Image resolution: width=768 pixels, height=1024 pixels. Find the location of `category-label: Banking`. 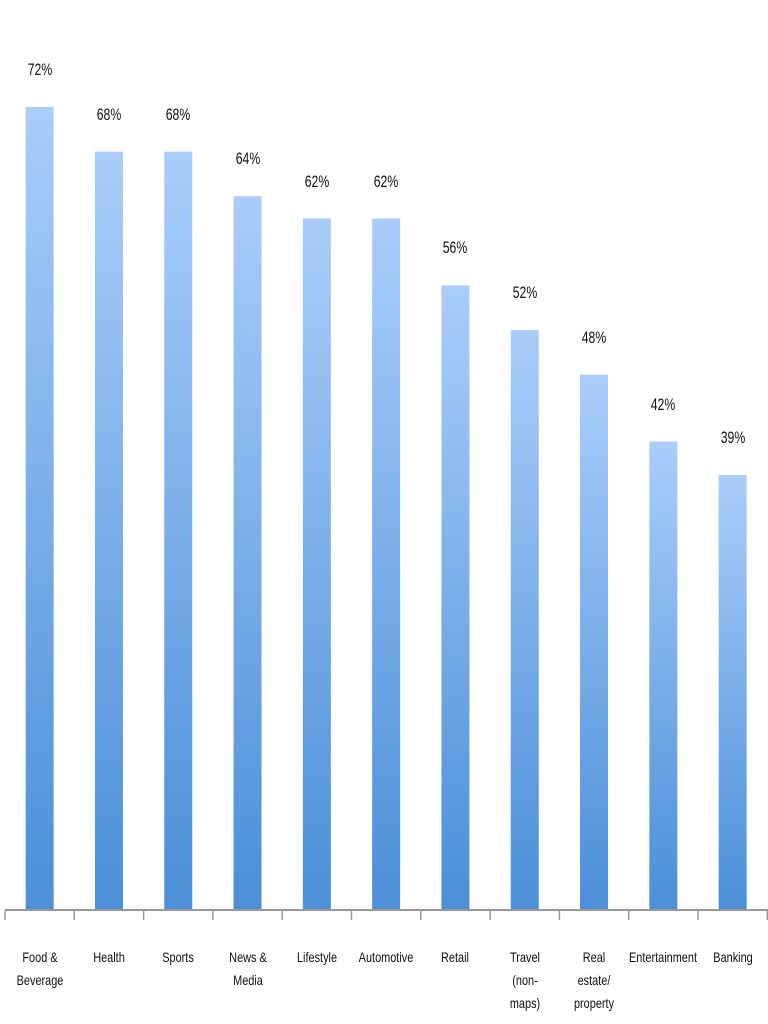

category-label: Banking is located at coordinates (732, 957).